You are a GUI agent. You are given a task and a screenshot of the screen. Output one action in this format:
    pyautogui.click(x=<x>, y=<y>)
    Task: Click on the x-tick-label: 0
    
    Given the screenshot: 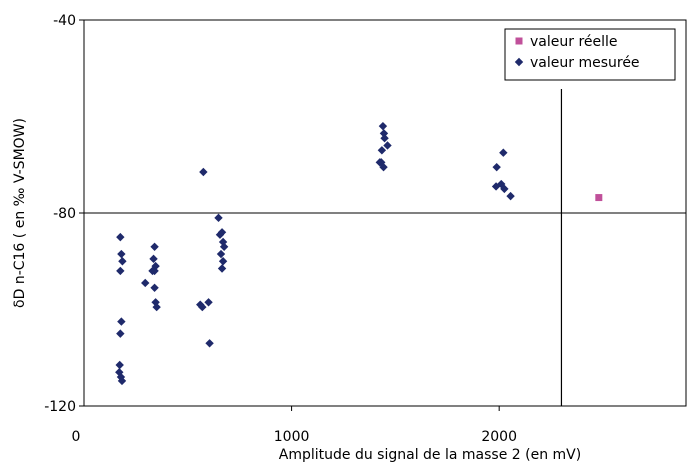 What is the action you would take?
    pyautogui.click(x=76, y=437)
    